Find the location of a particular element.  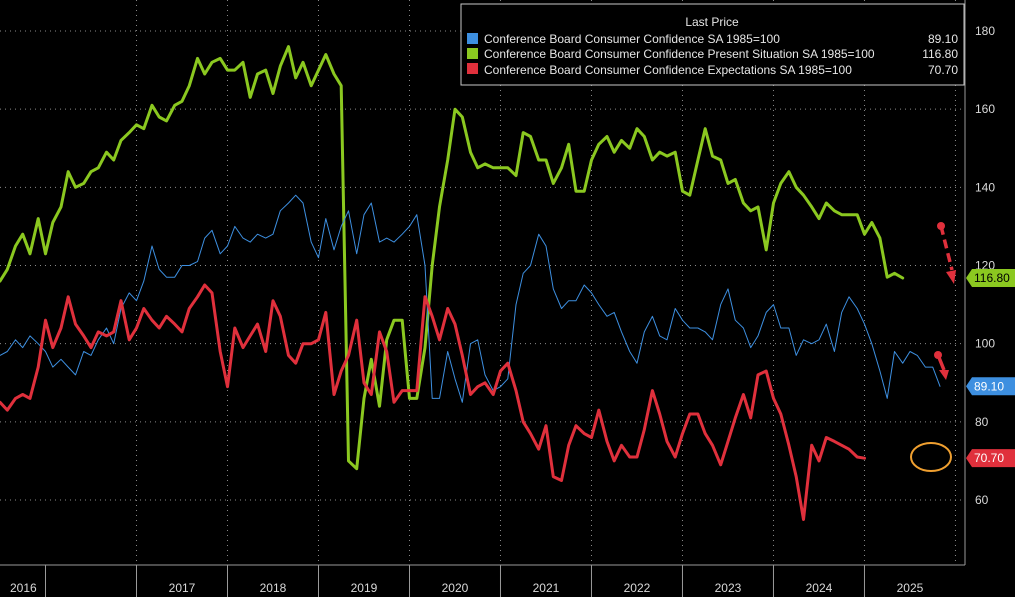

annotation-arrow-overall is located at coordinates (941, 365).